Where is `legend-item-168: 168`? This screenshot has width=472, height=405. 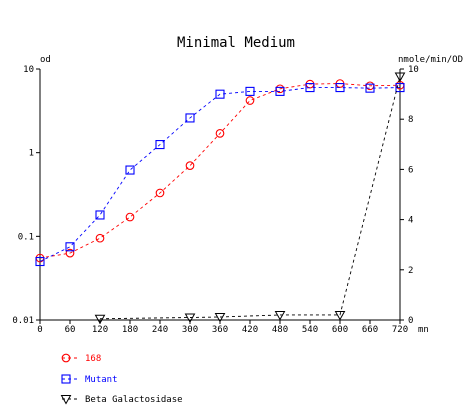
legend-item-168: 168 is located at coordinates (81, 358).